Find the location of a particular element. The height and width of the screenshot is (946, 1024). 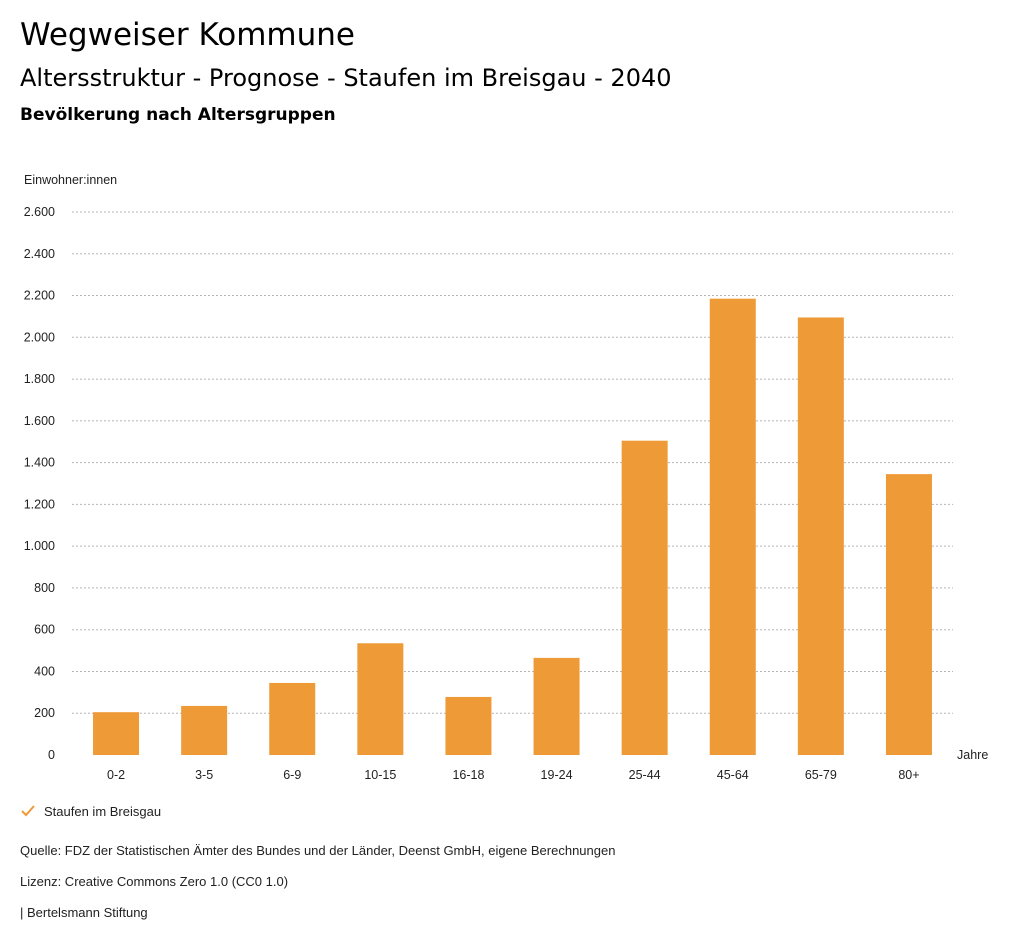

y-tick-label: 1.000 is located at coordinates (39, 546).